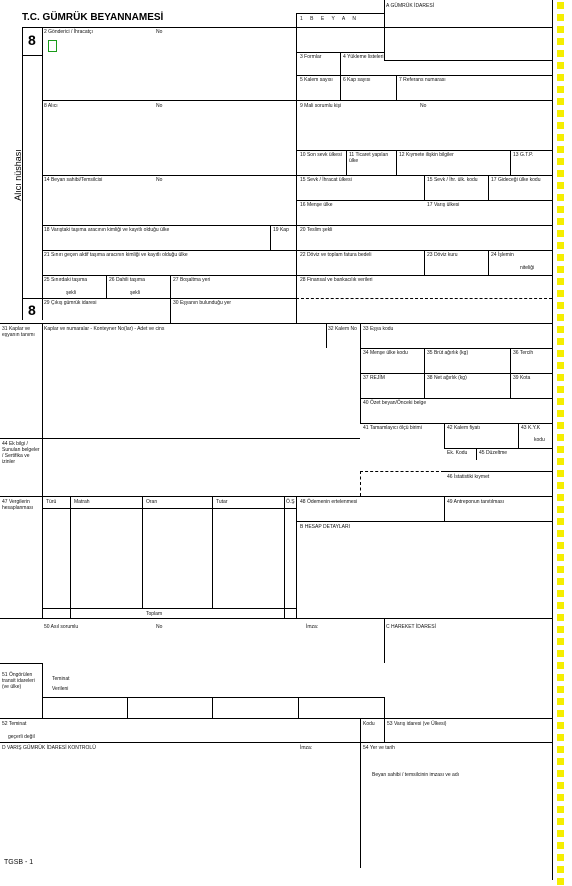 This screenshot has width=572, height=886. Describe the element at coordinates (410, 6) in the screenshot. I see `top-office-label: A GÜMRÜK İDARESİ` at that location.